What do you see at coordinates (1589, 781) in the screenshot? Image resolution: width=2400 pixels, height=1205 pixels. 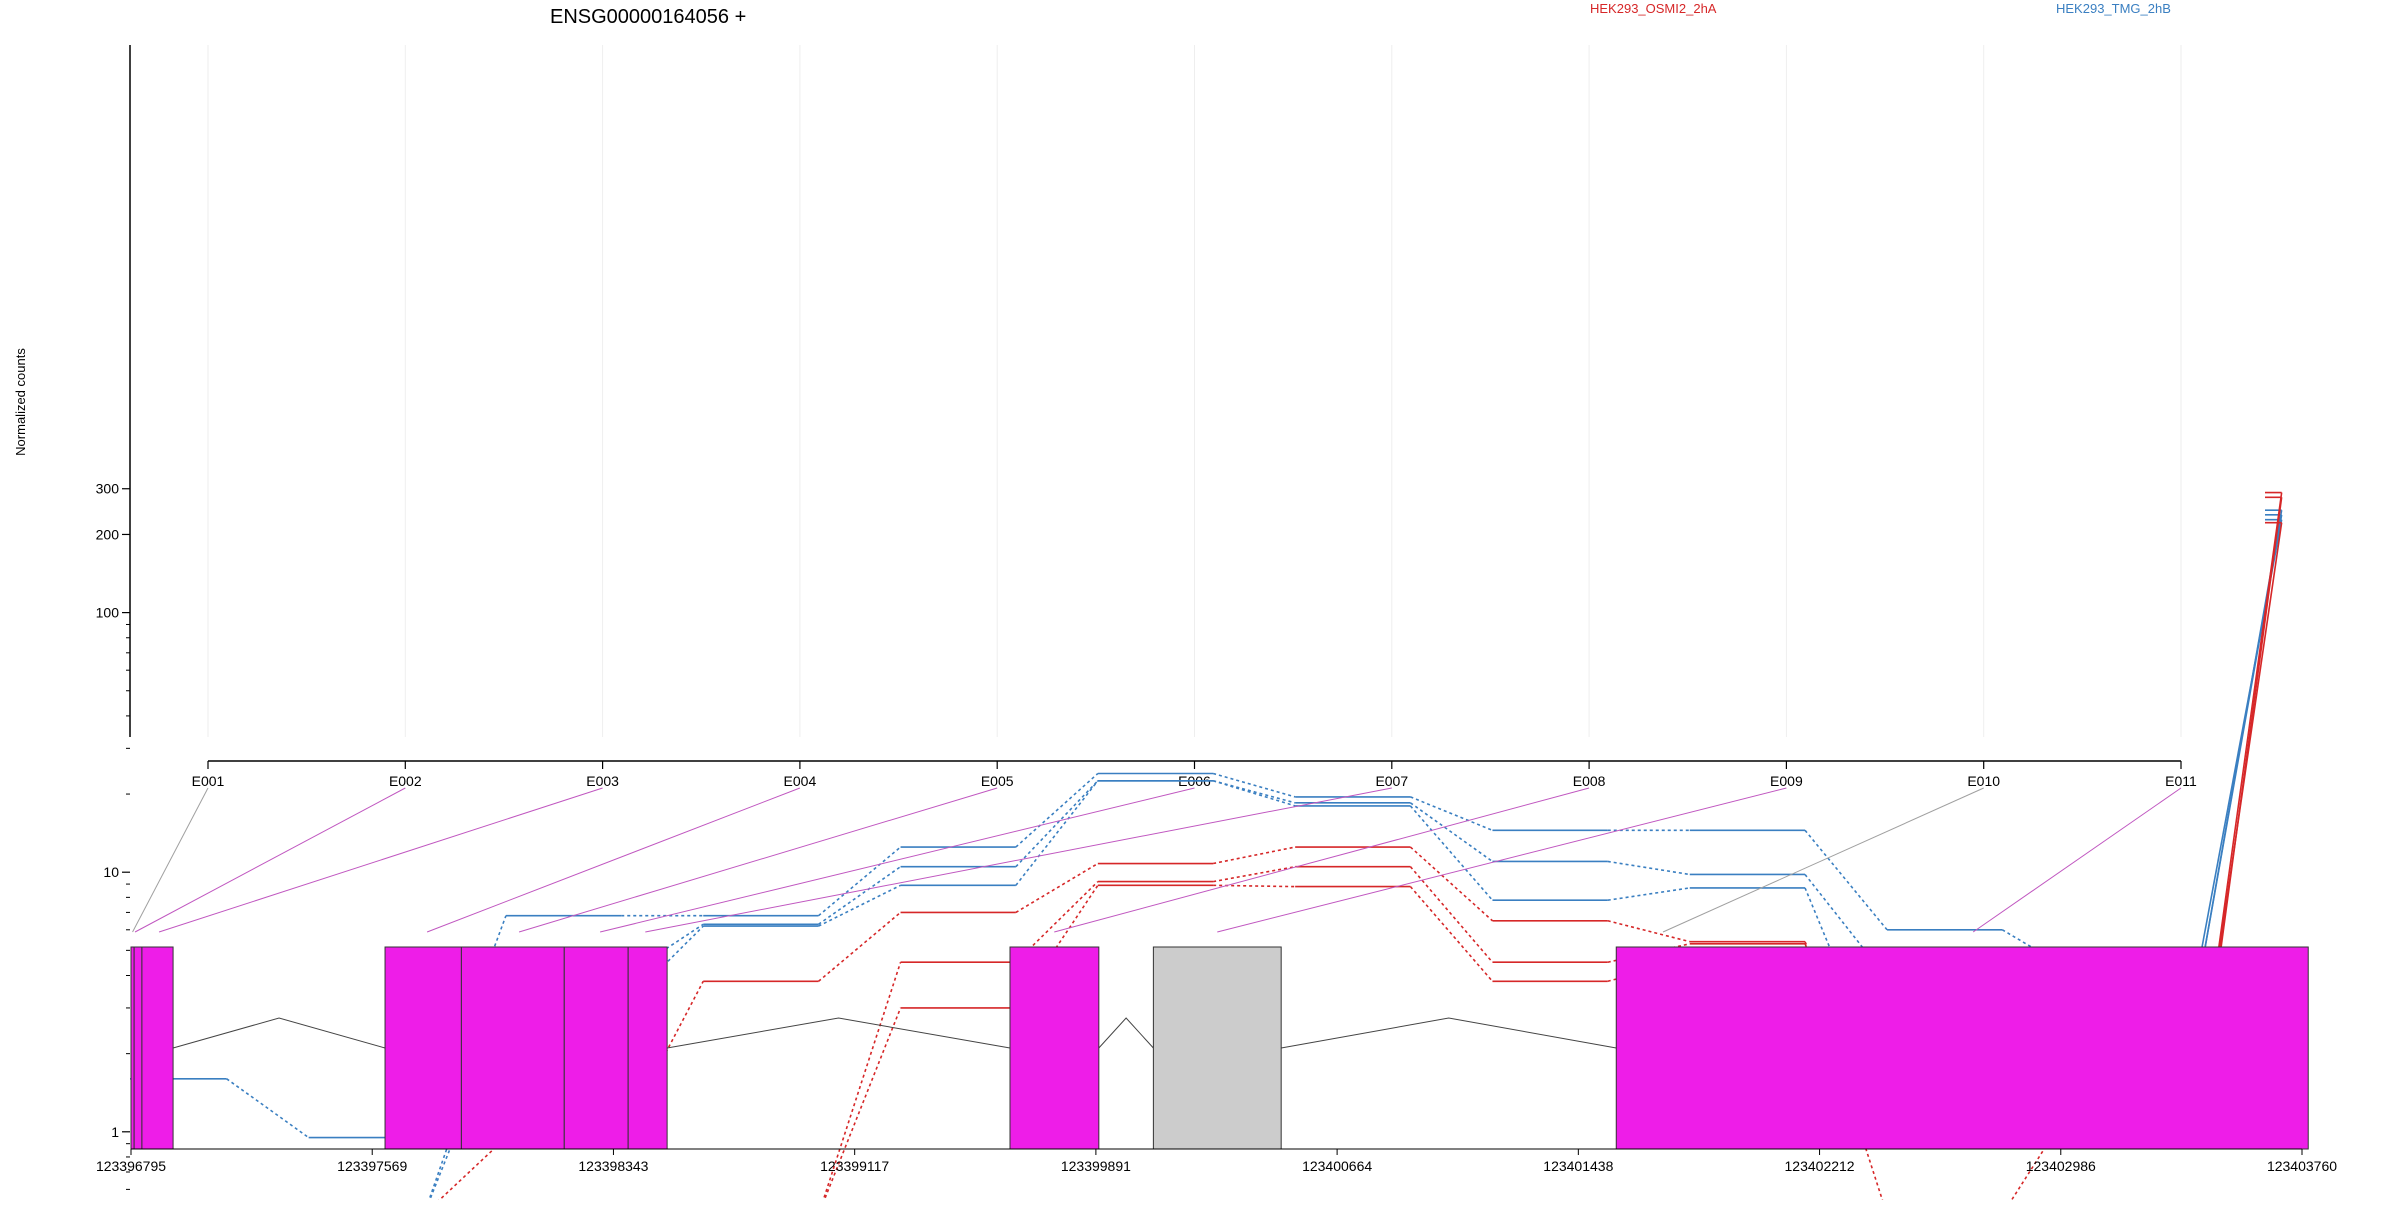 I see `x-tick-label: E008` at bounding box center [1589, 781].